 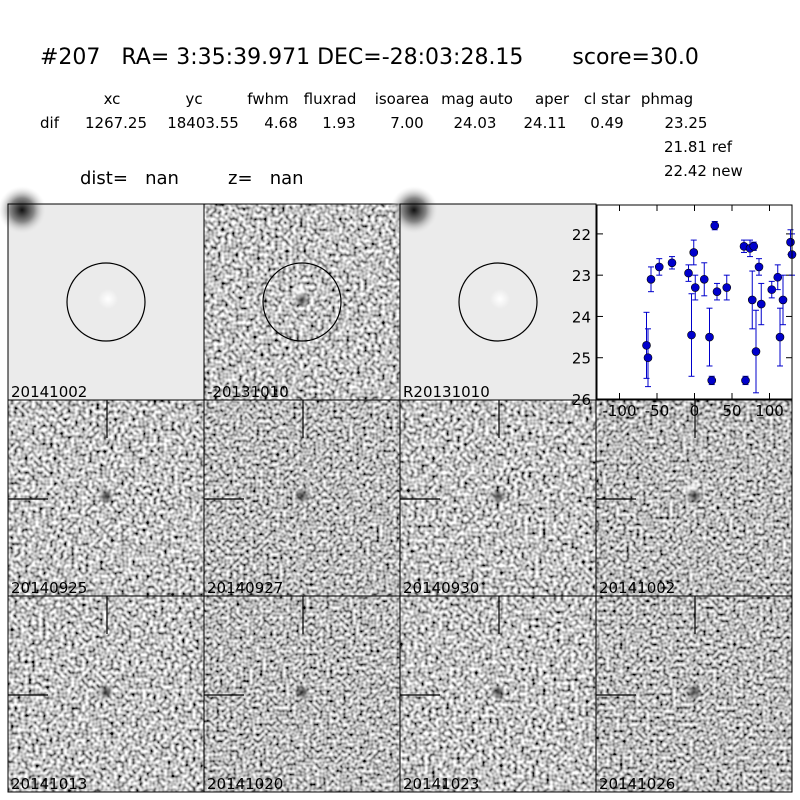 What do you see at coordinates (703, 171) in the screenshot?
I see `new-mag: 22.42 new` at bounding box center [703, 171].